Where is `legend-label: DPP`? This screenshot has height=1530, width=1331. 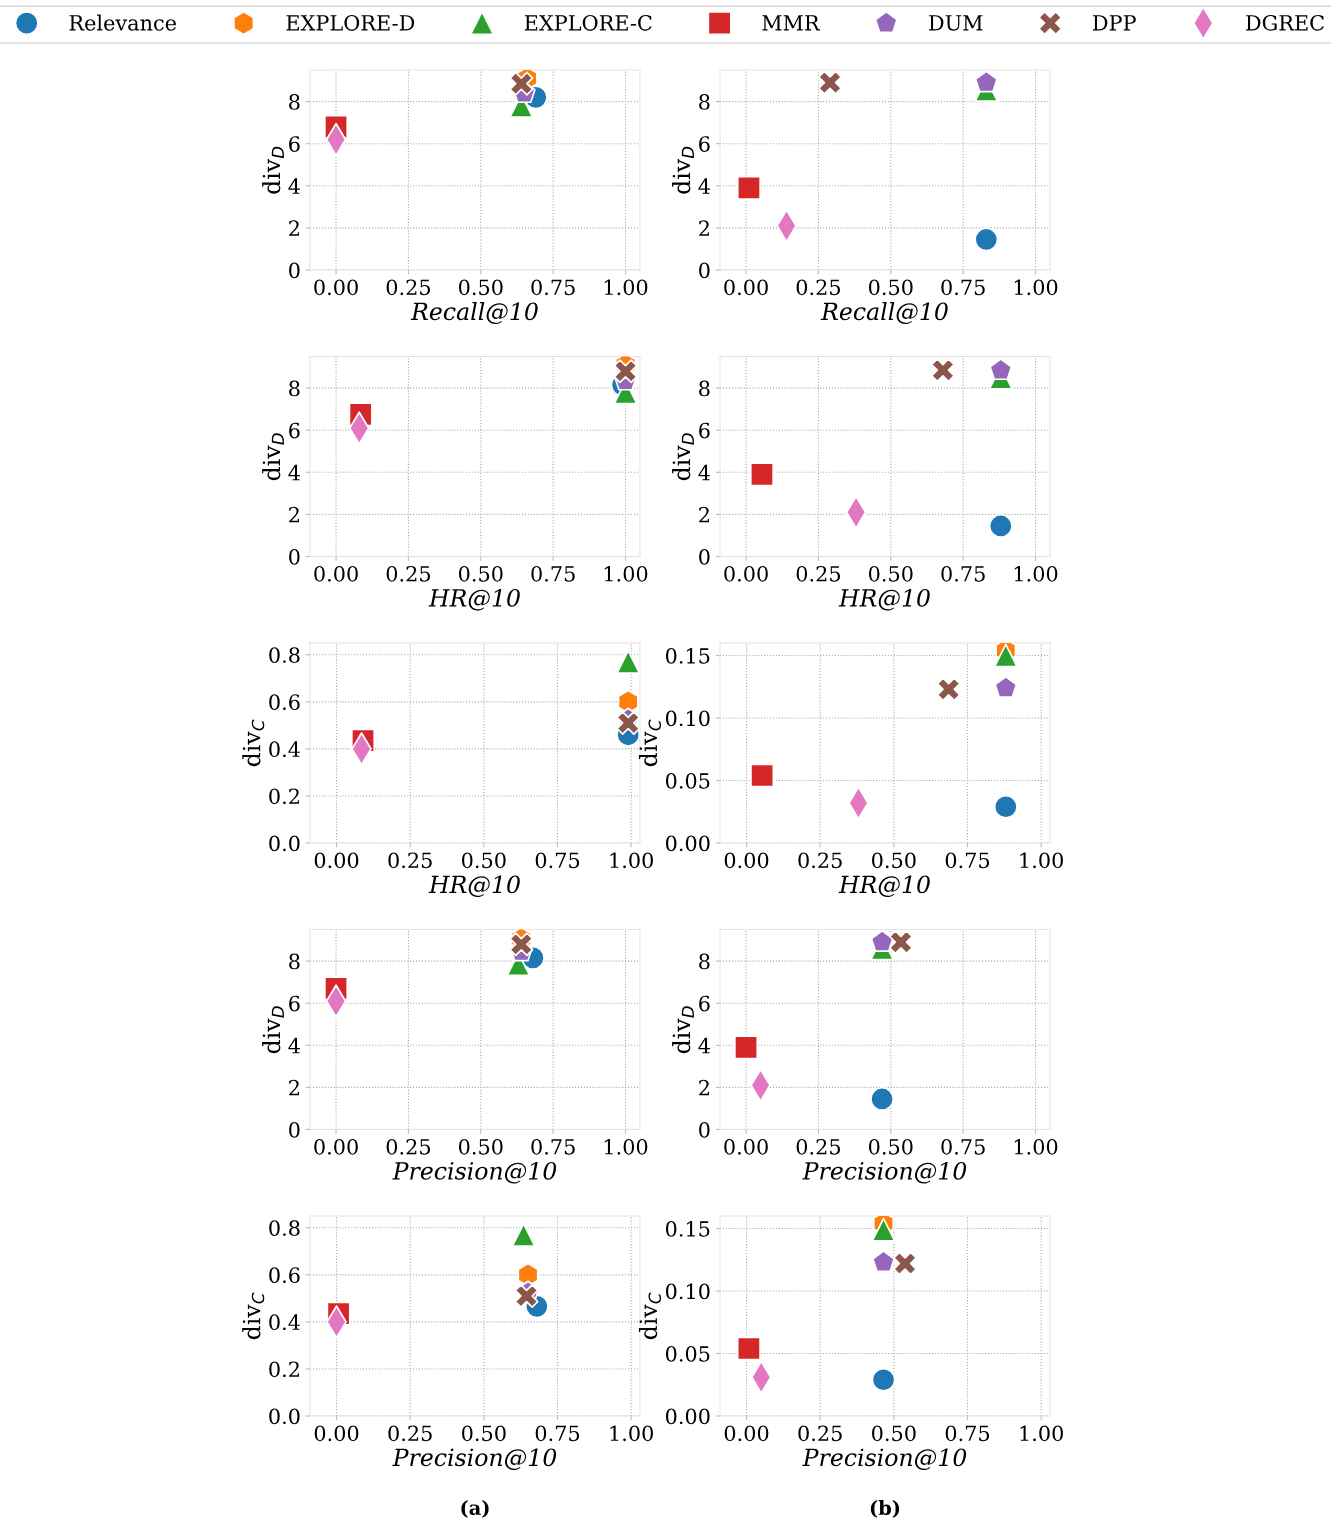
legend-label: DPP is located at coordinates (1114, 23).